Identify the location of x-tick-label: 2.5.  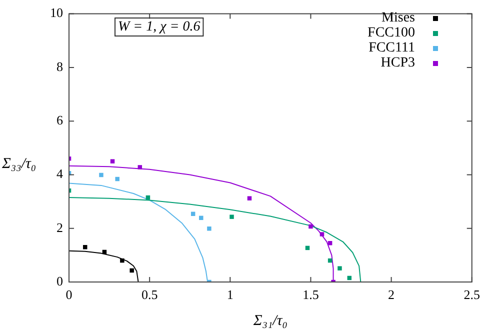
(472, 294).